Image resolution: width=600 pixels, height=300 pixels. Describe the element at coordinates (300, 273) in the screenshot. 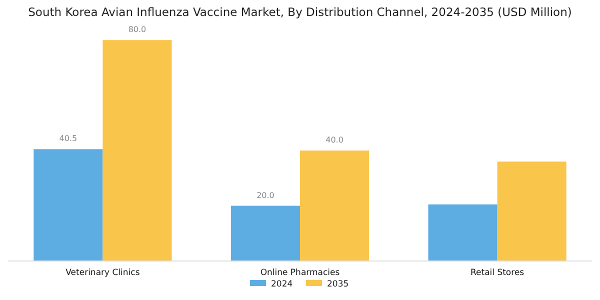

I see `x-tick-label: Online Pharmacies` at that location.